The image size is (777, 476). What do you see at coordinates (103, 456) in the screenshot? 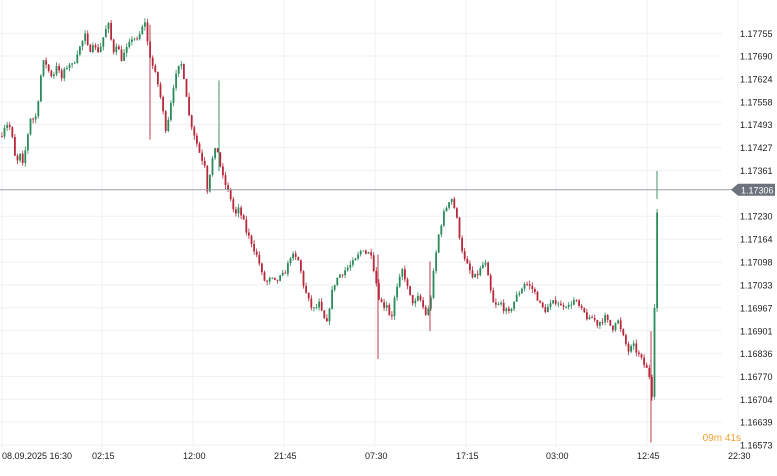
I see `x-tick-label: 02:15` at bounding box center [103, 456].